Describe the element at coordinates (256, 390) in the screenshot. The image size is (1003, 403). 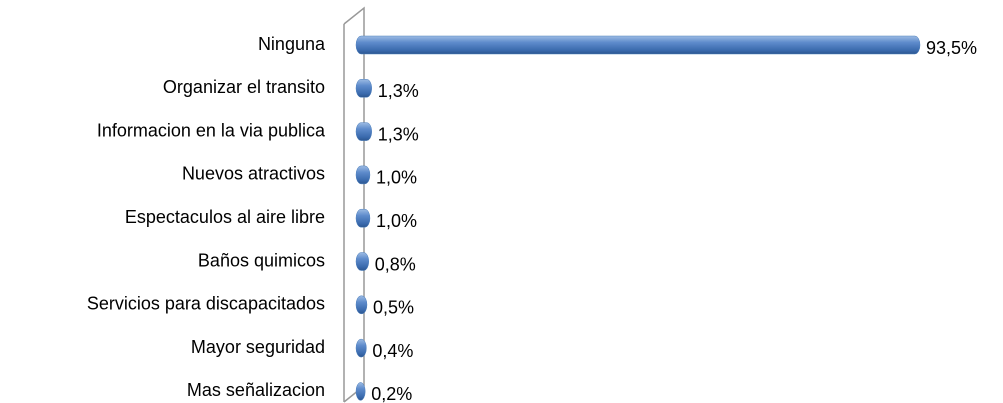
I see `category-label: Mas señalizacion` at that location.